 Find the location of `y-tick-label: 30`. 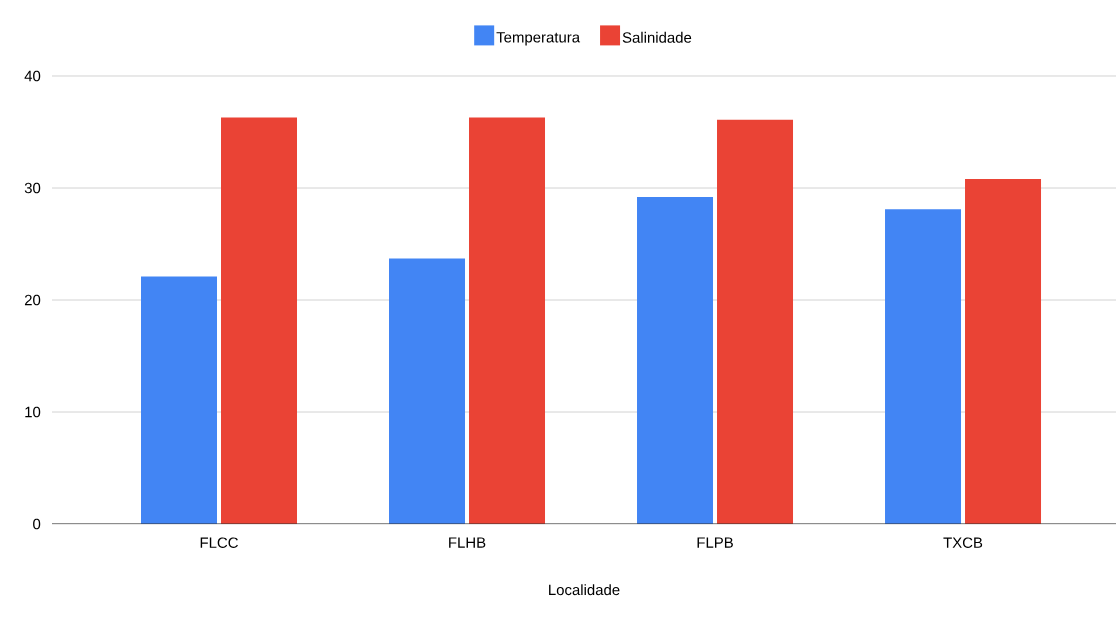

y-tick-label: 30 is located at coordinates (32, 188).